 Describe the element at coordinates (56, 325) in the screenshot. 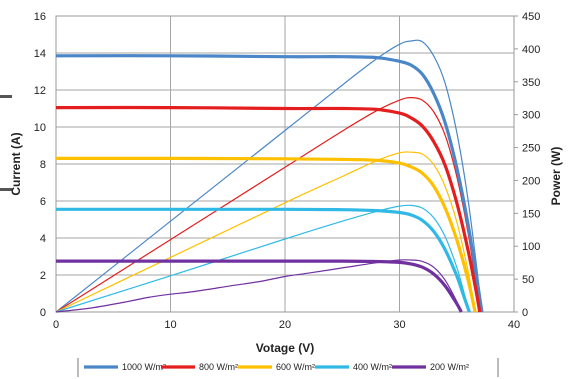

I see `x-tick-label: 0` at that location.